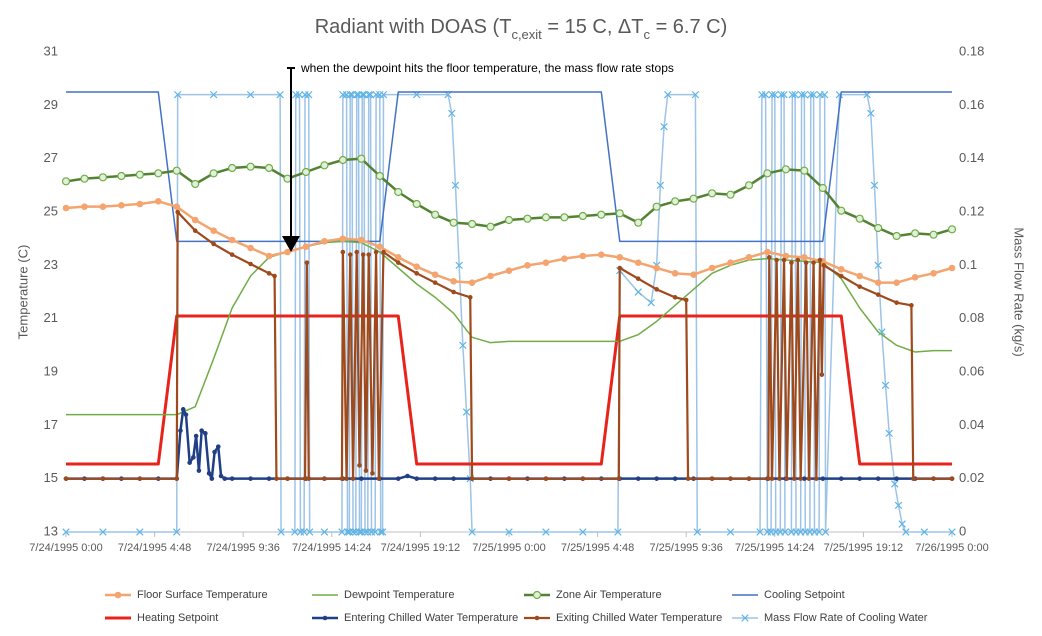 This screenshot has height=636, width=1042. Describe the element at coordinates (846, 618) in the screenshot. I see `legend-label: Mass Flow Rate of Cooling Water` at that location.